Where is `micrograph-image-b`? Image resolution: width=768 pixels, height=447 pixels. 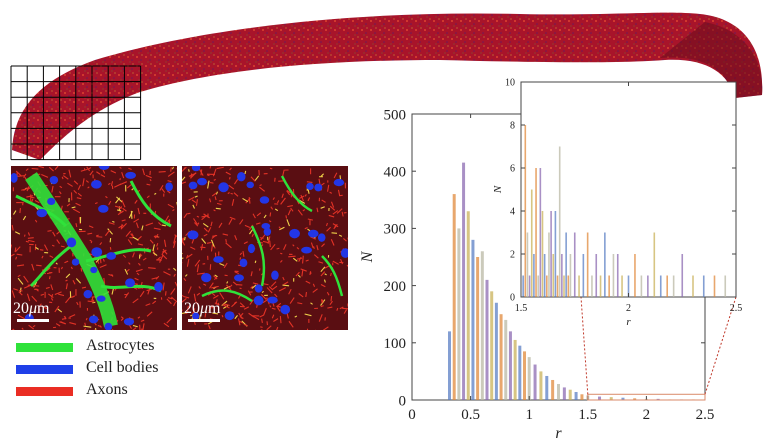 micrograph-image-b is located at coordinates (265, 248).